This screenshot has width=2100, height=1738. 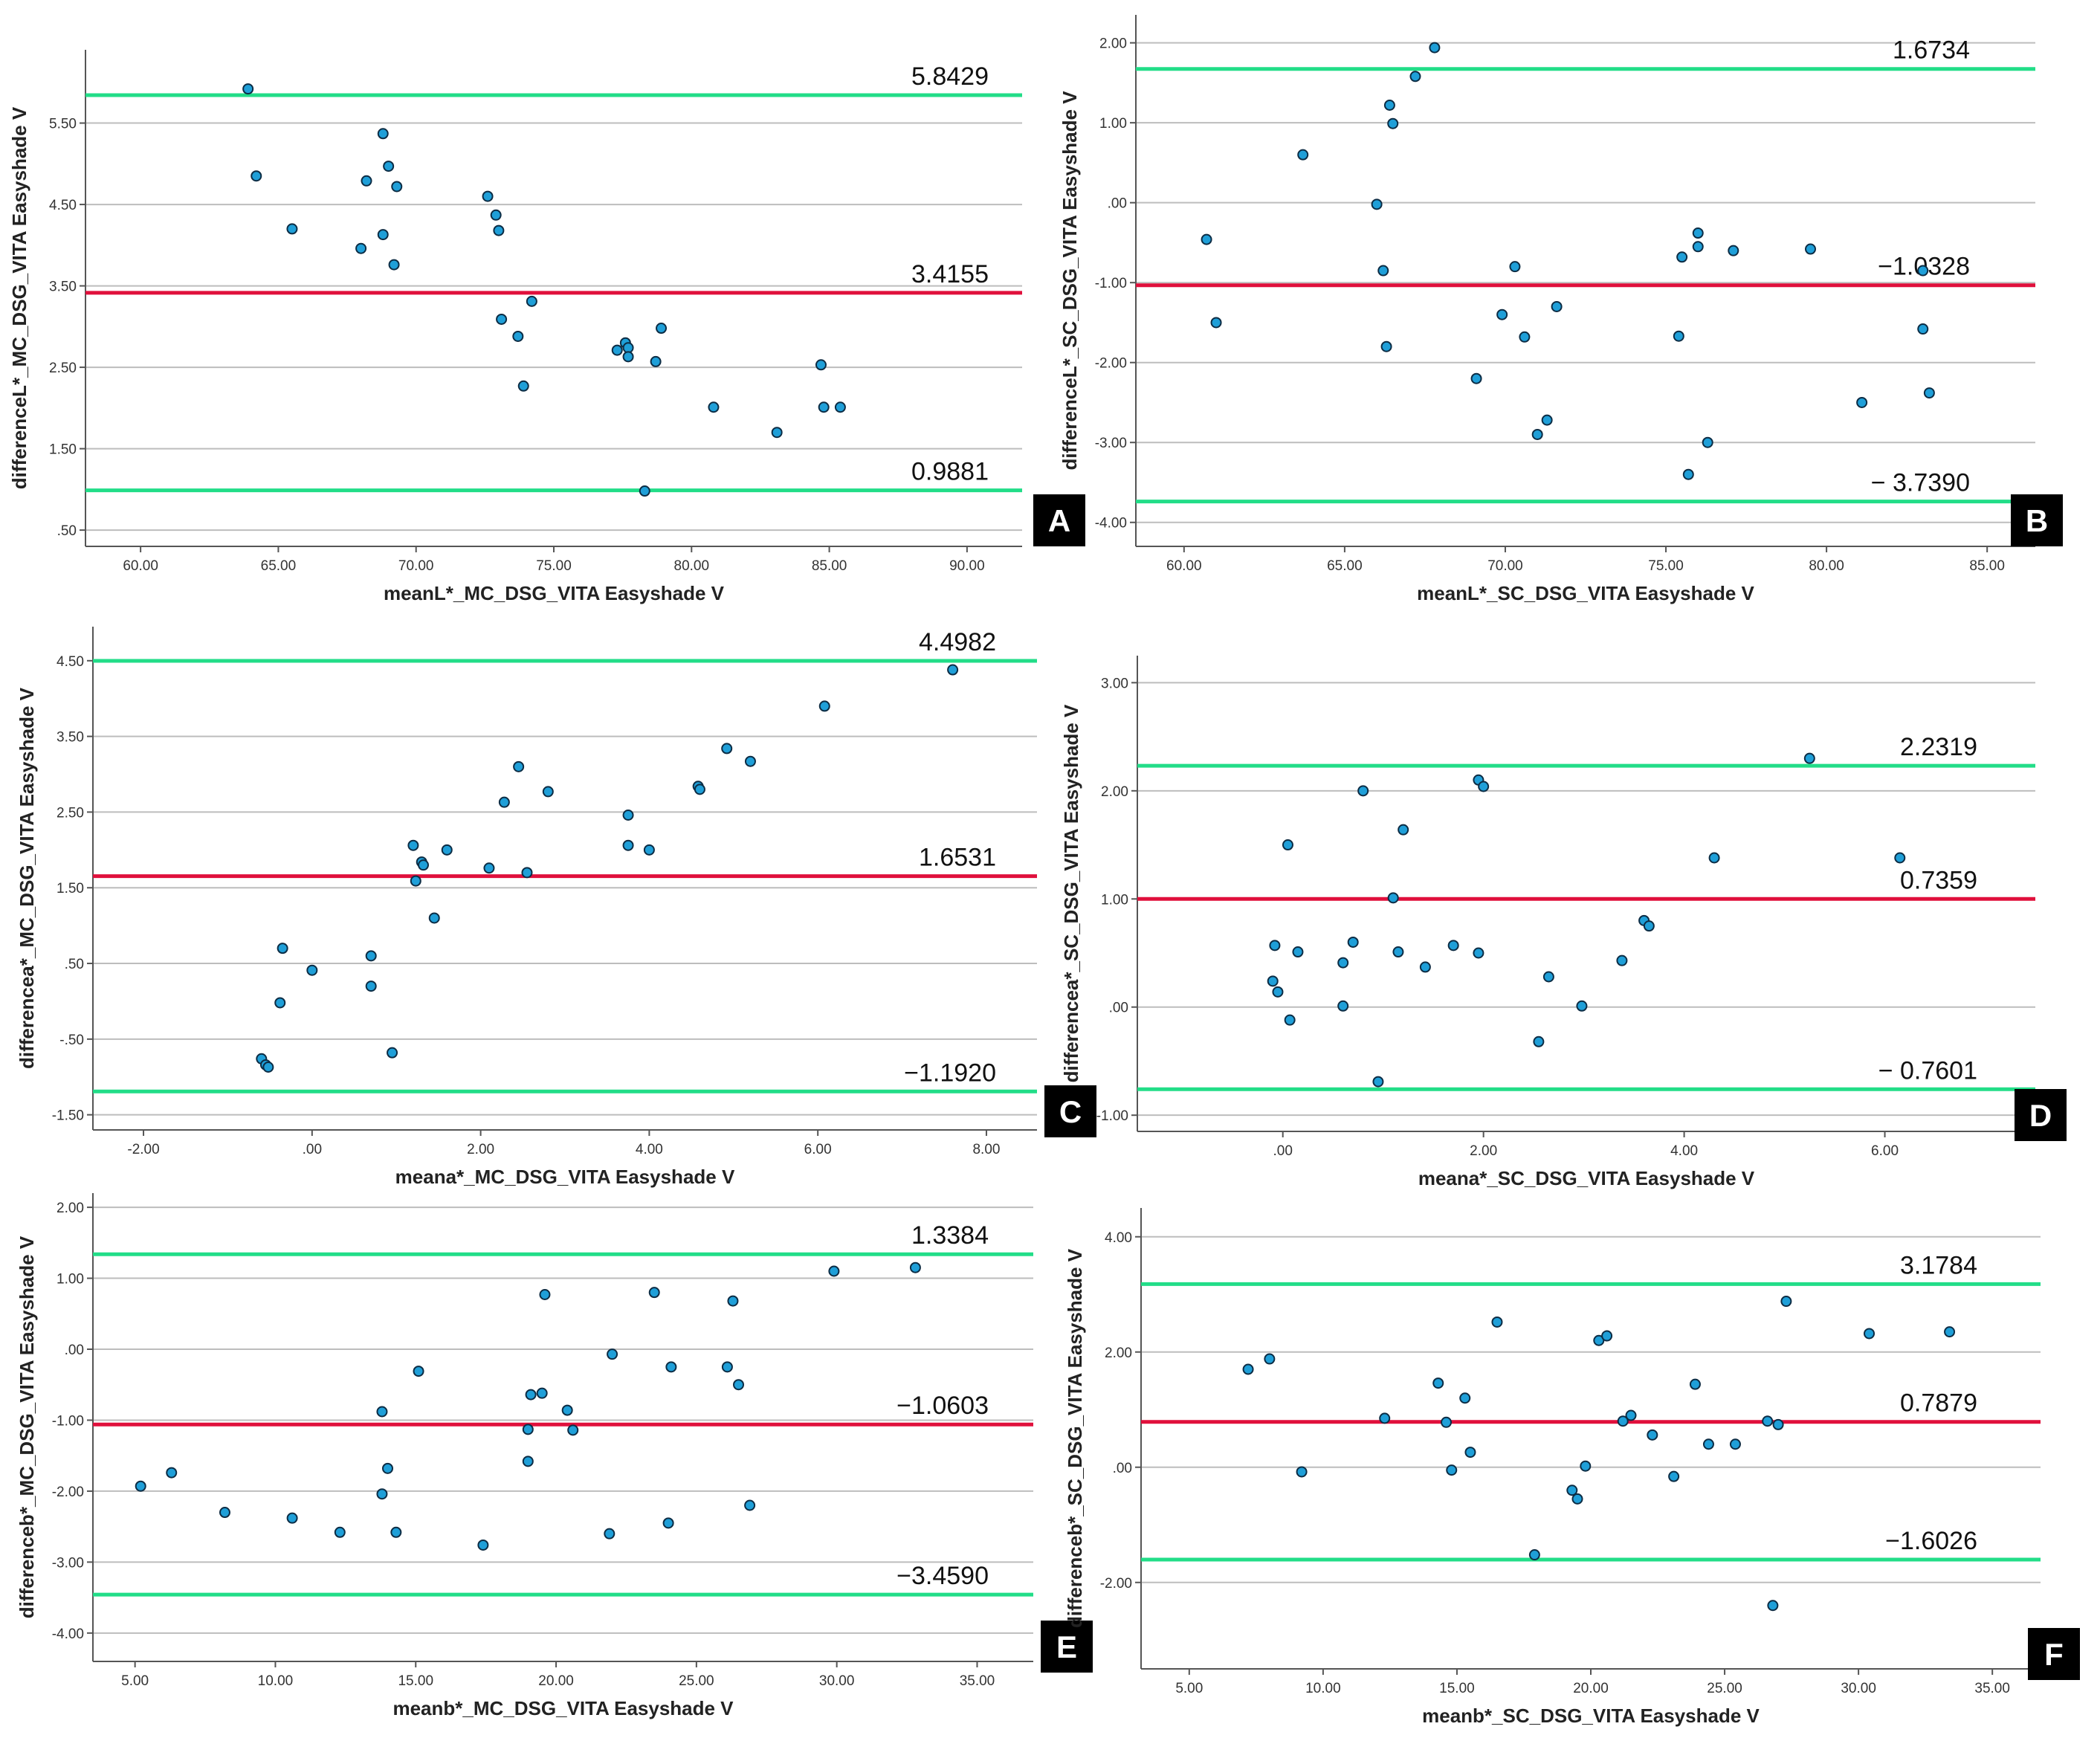 I want to click on reference-label-mean: 3.4155, so click(x=950, y=274).